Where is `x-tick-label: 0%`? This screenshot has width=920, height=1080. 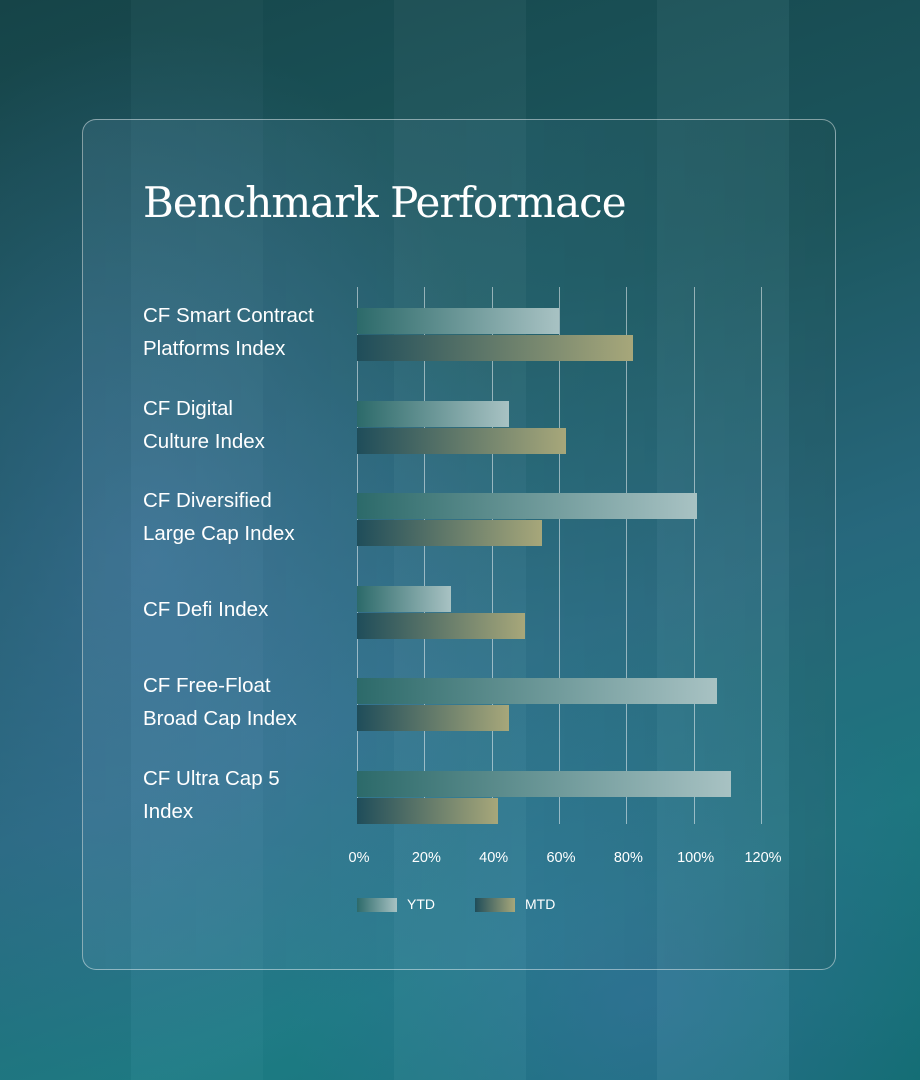 x-tick-label: 0% is located at coordinates (359, 858).